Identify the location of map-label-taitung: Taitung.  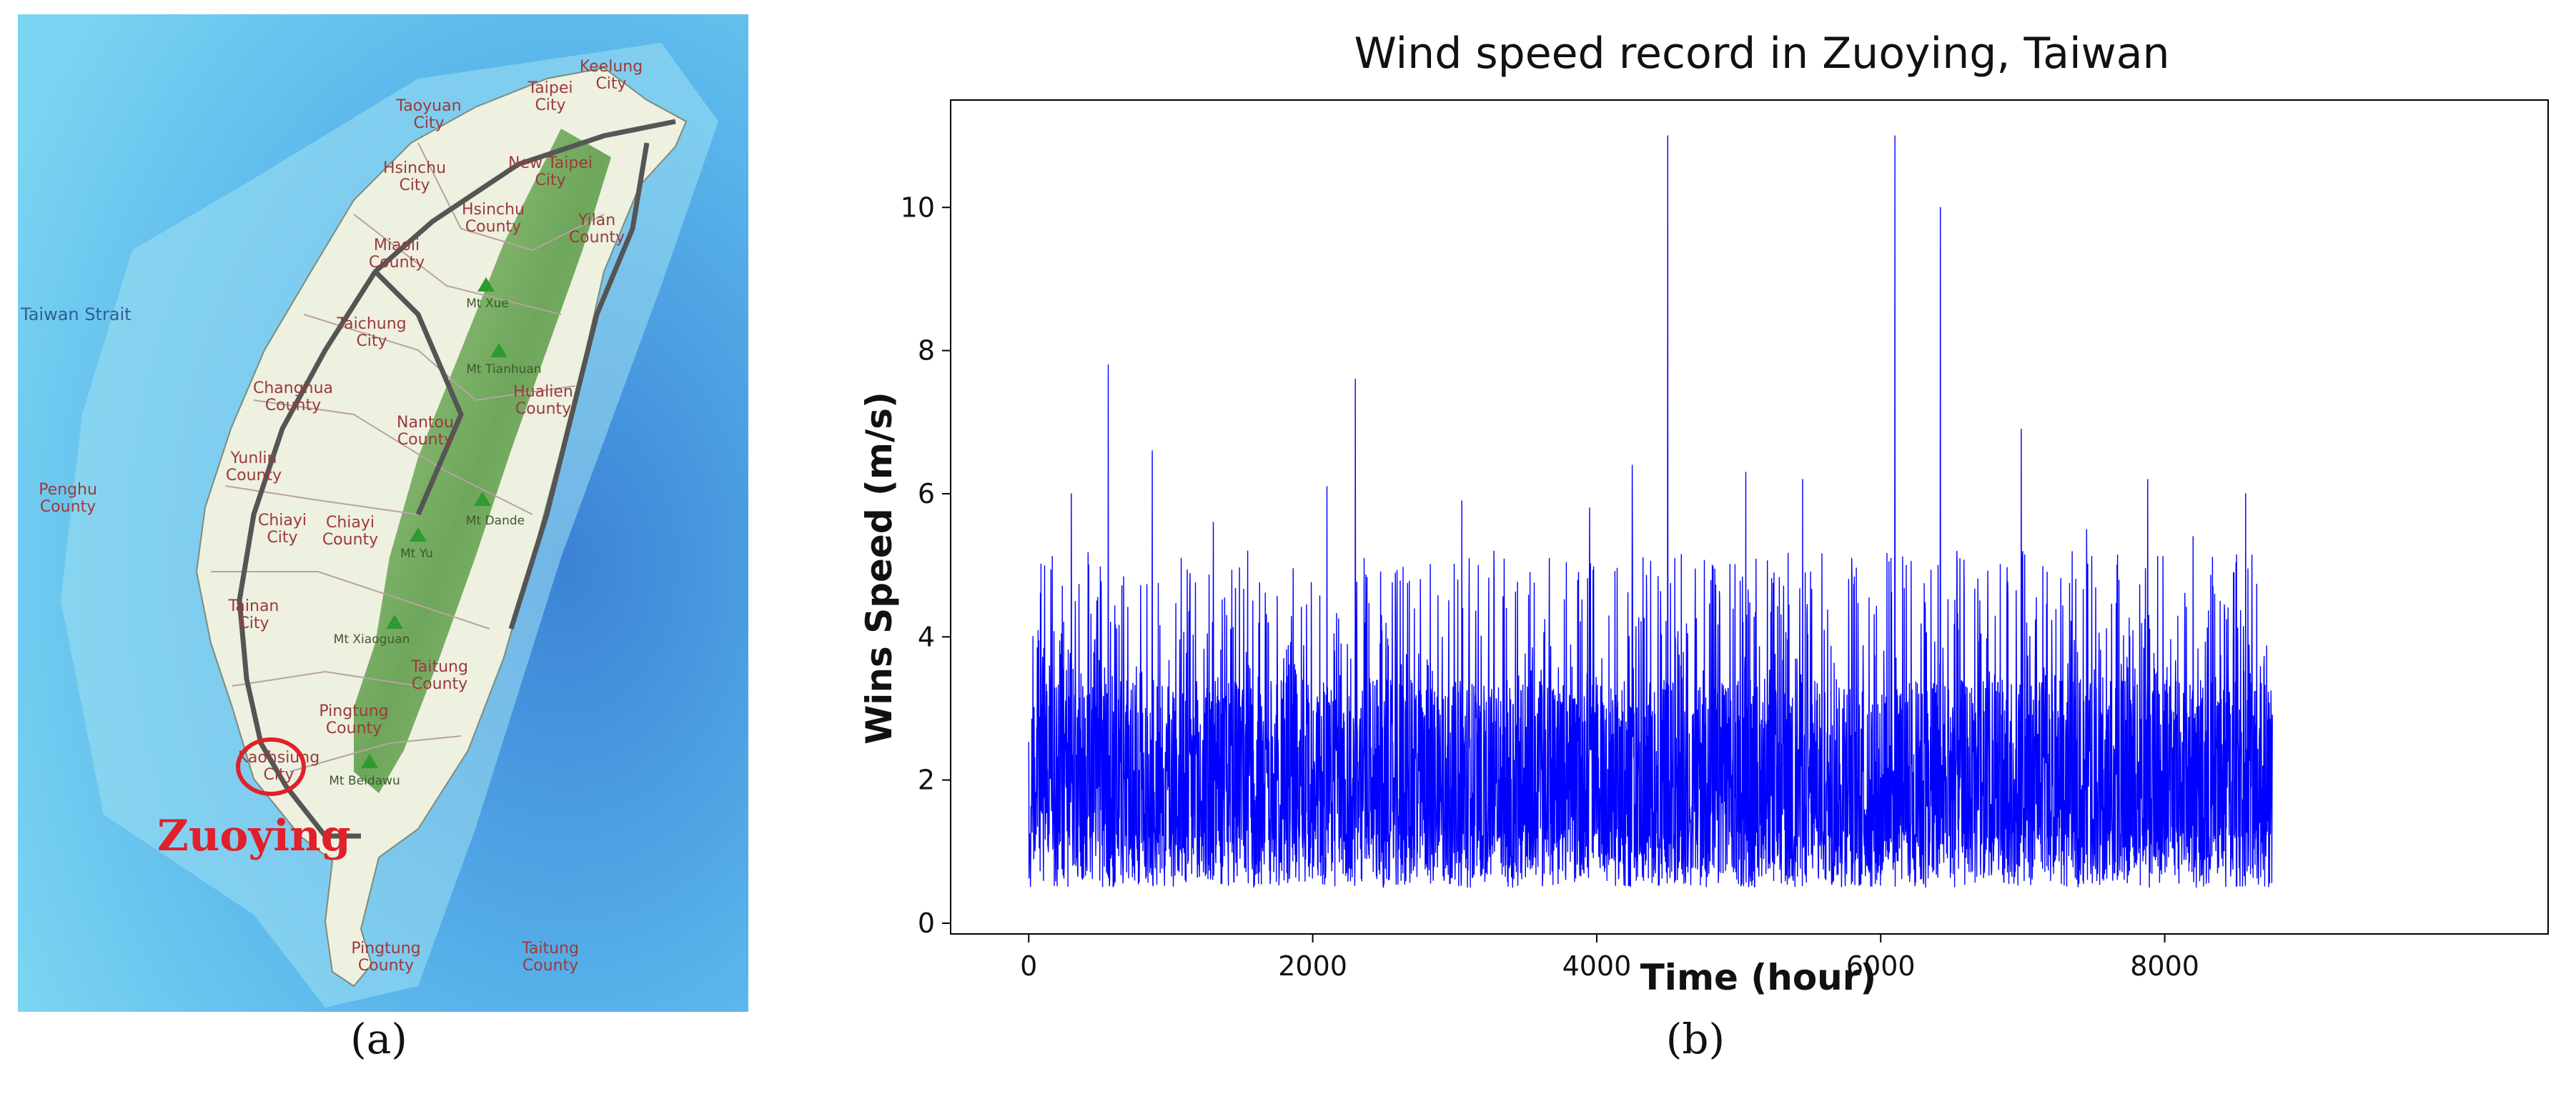
(439, 667).